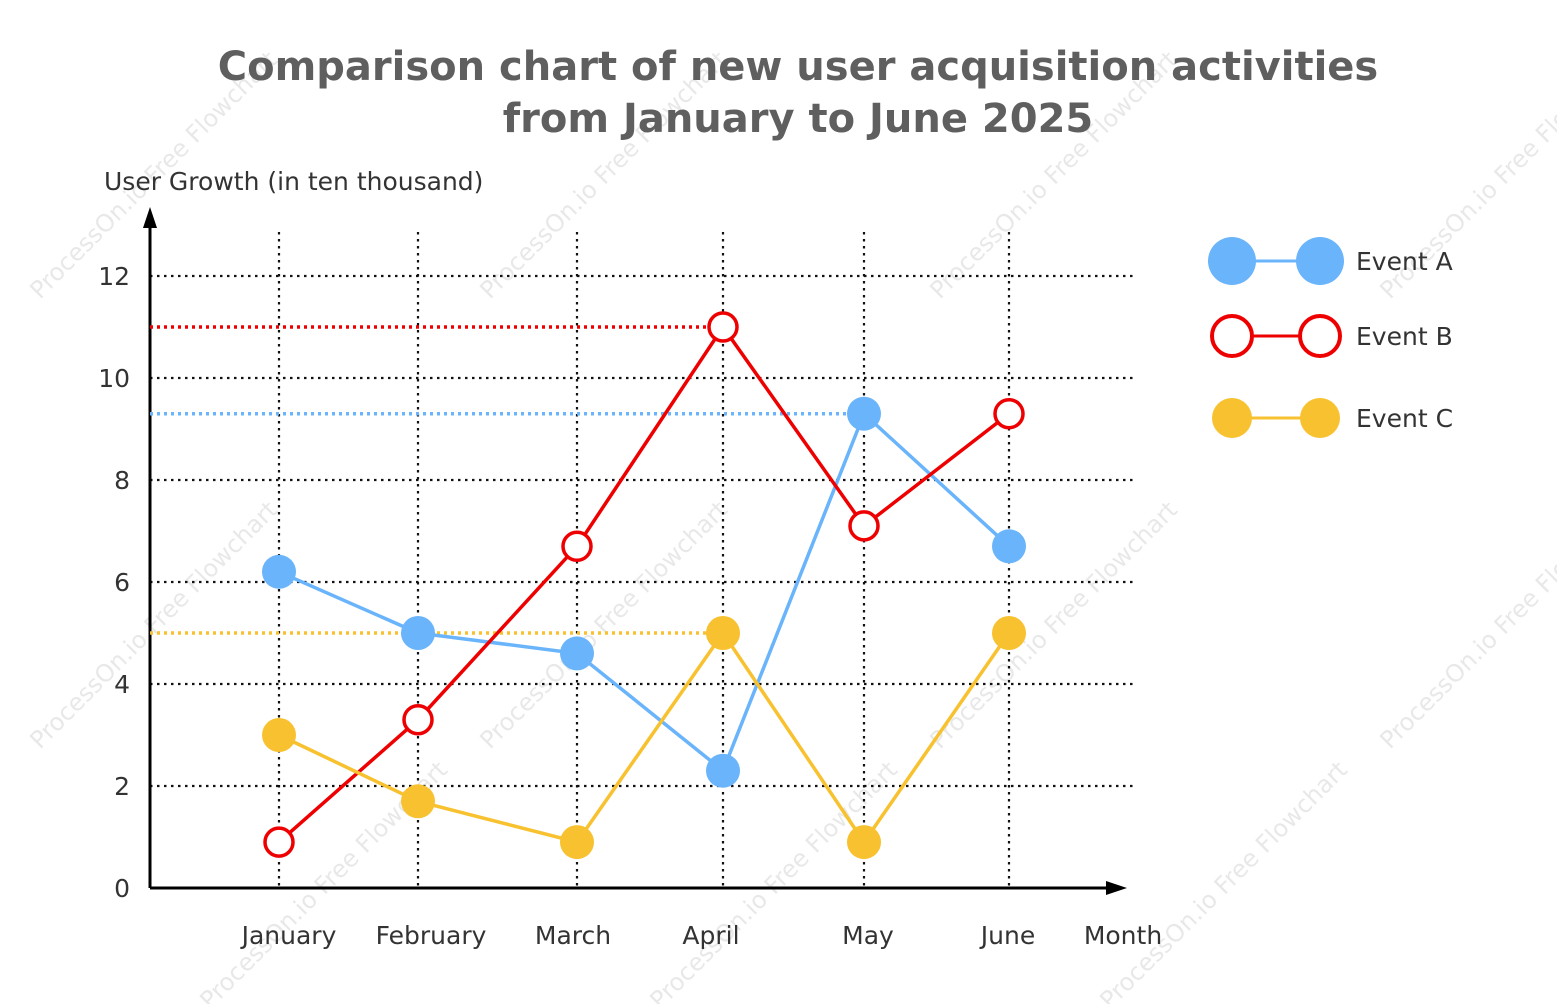 This screenshot has width=1557, height=1004. Describe the element at coordinates (1404, 336) in the screenshot. I see `legend-label: Event B` at that location.